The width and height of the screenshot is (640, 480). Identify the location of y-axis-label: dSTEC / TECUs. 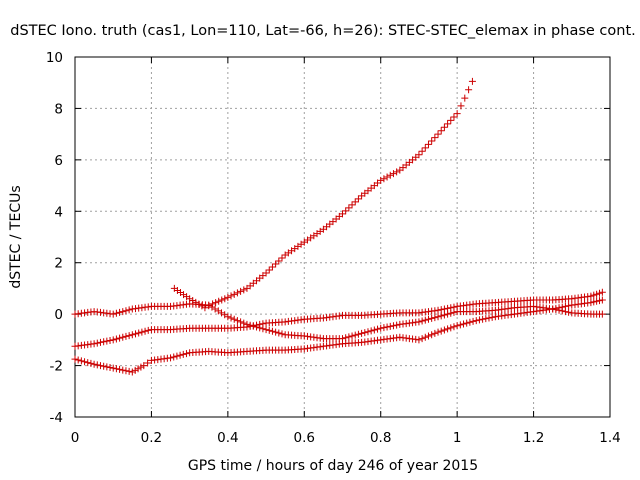
(16, 236).